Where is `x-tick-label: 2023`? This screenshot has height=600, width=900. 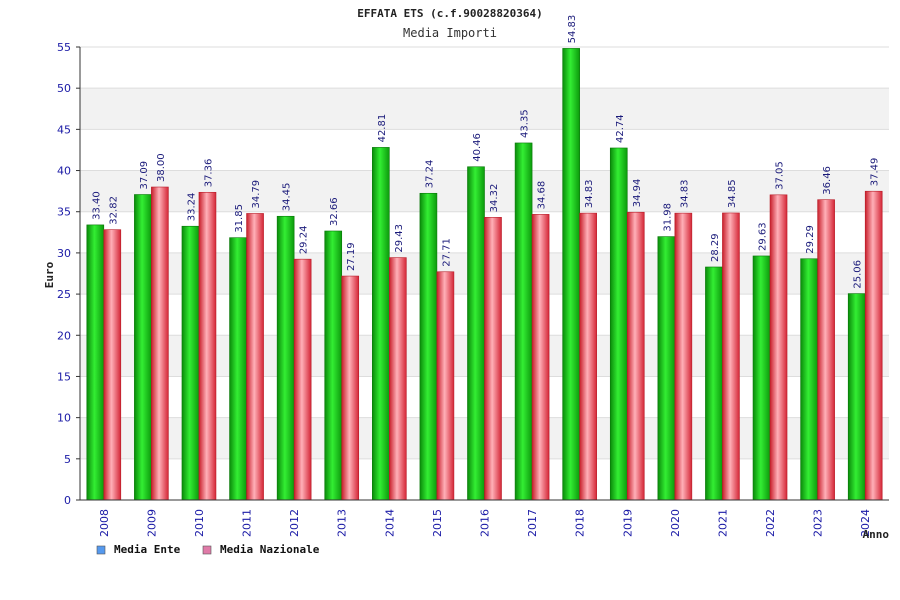
x-tick-label: 2023 is located at coordinates (818, 523).